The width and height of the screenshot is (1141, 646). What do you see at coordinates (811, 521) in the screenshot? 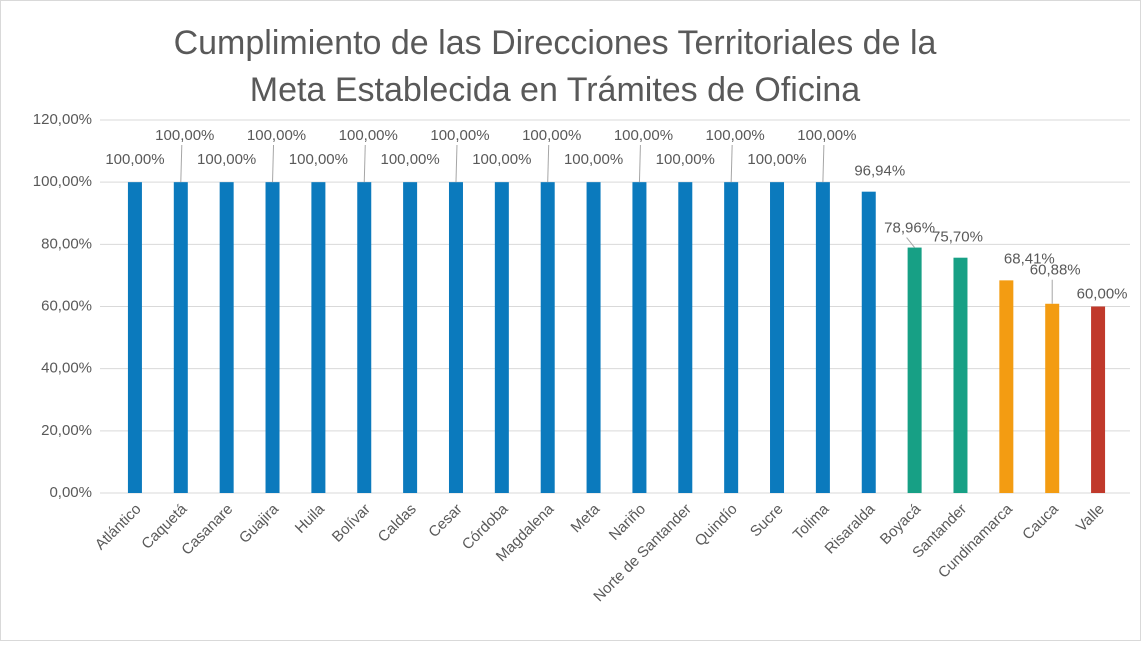
I see `x-tick-label: Tolima` at bounding box center [811, 521].